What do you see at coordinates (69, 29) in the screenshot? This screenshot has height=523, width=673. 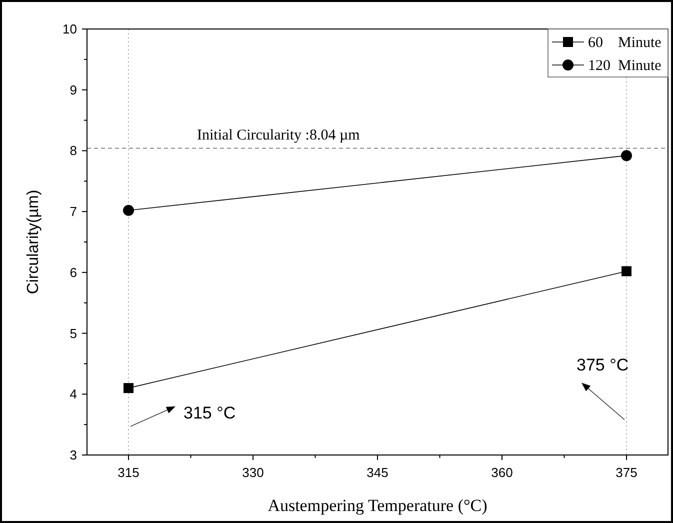 I see `y-tick-label: 10` at bounding box center [69, 29].